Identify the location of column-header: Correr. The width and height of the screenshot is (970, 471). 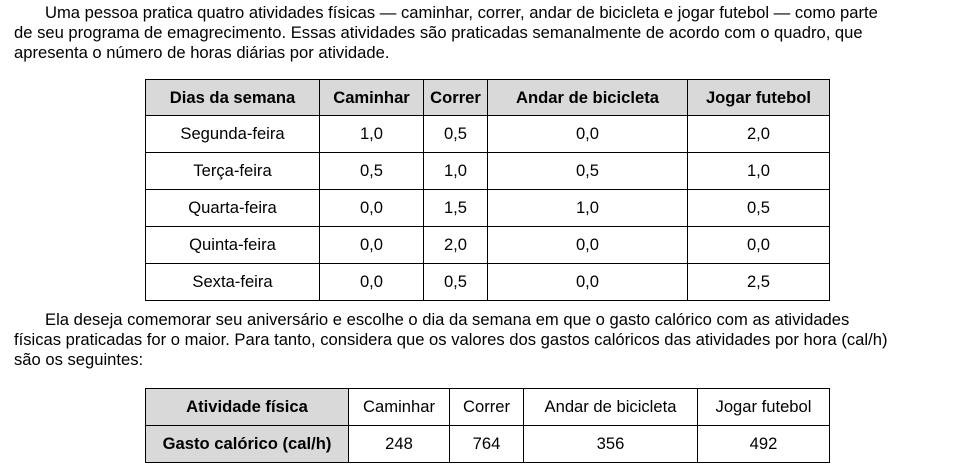
(455, 97).